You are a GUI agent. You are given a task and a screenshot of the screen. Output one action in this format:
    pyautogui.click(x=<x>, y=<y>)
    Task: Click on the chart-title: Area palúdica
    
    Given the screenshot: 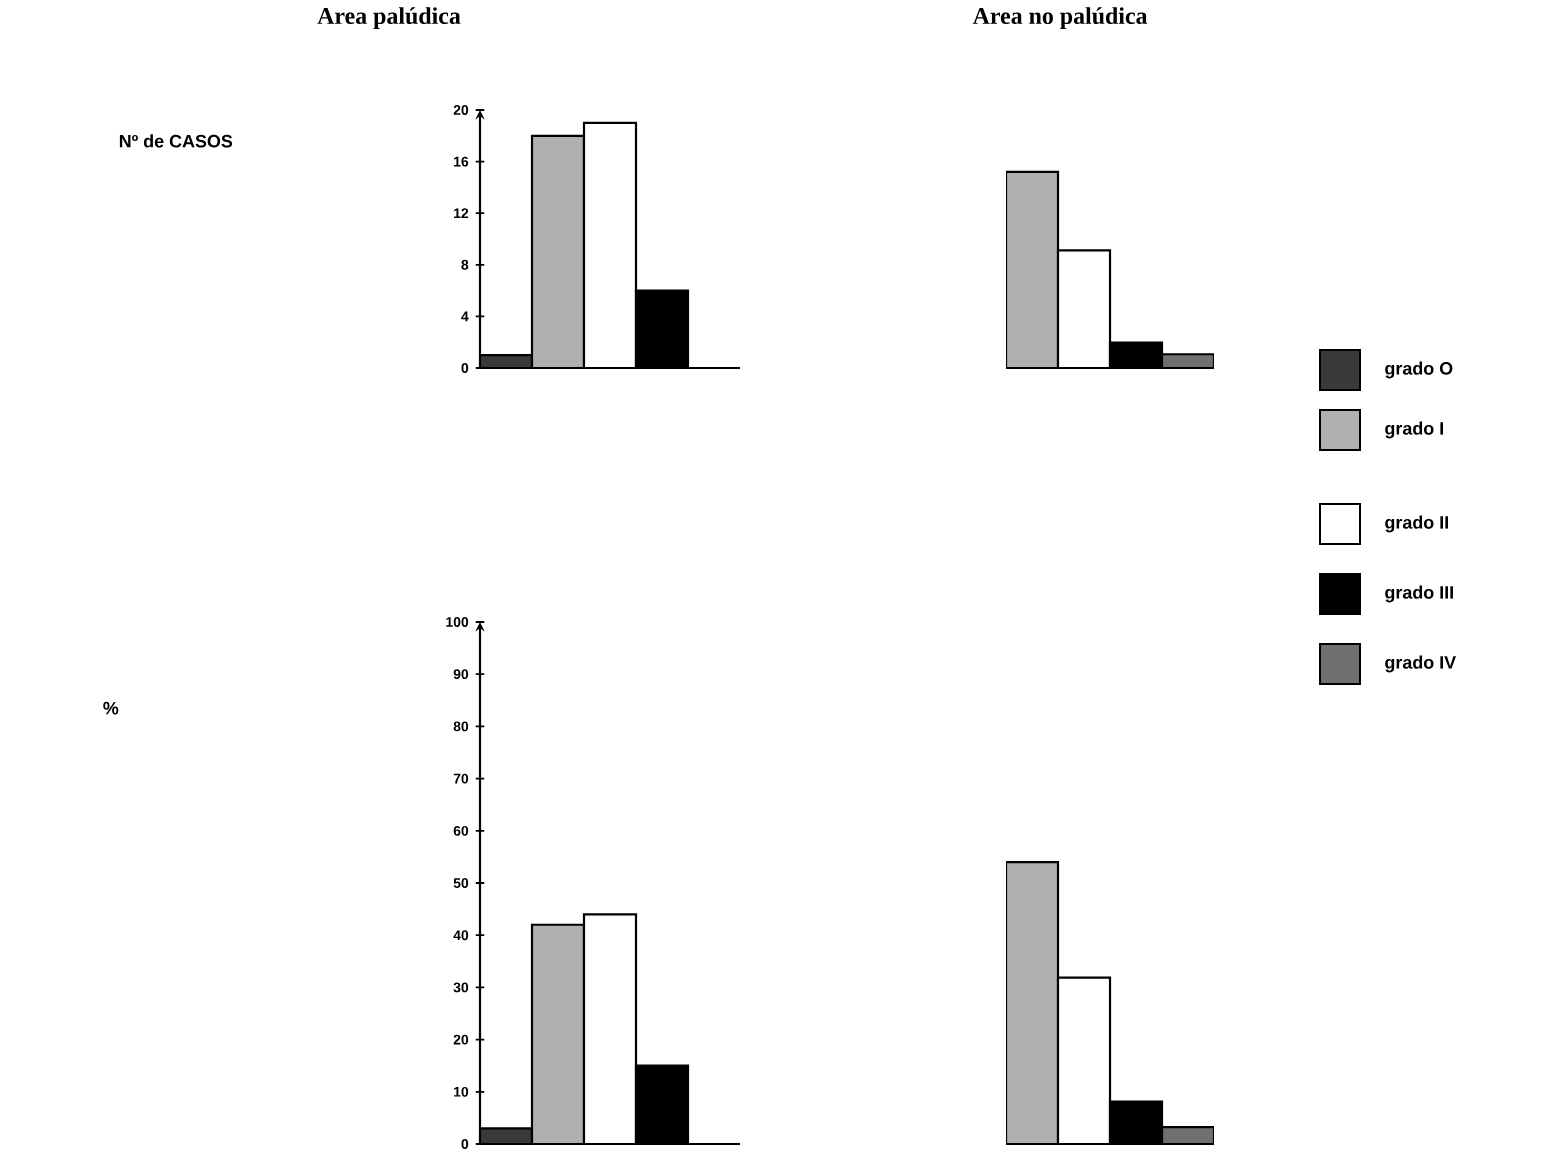 What is the action you would take?
    pyautogui.click(x=389, y=18)
    